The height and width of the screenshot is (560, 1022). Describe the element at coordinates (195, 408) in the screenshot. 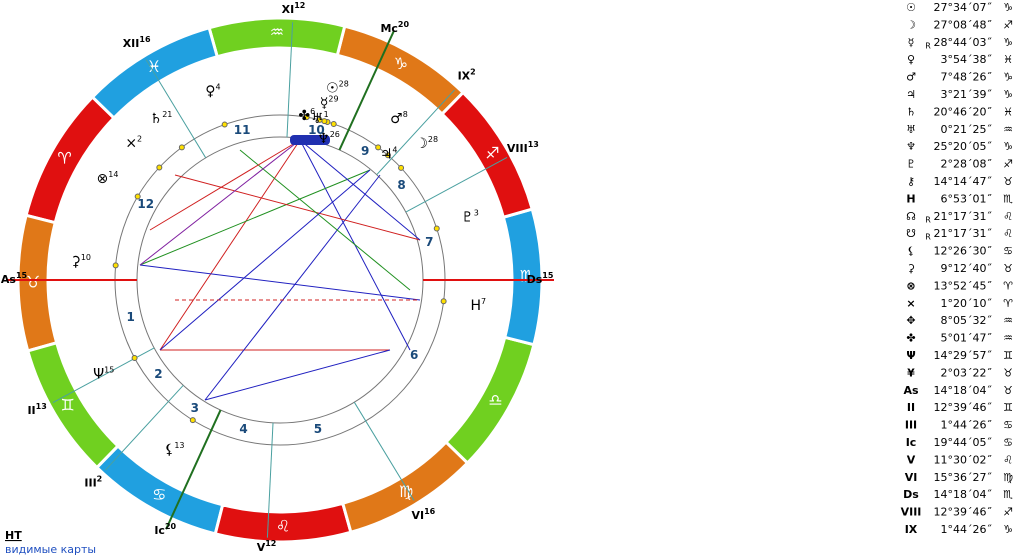

I see `house-number: 3` at that location.